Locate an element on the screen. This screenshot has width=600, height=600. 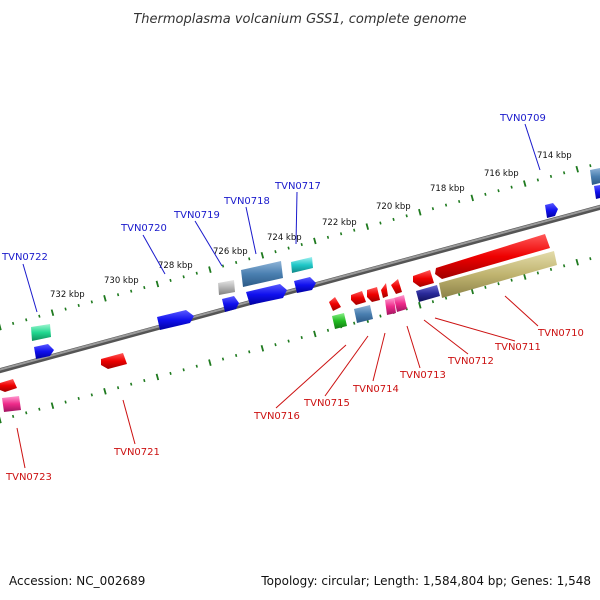
gene-label-tvn0721: TVN0721 is located at coordinates (136, 452).